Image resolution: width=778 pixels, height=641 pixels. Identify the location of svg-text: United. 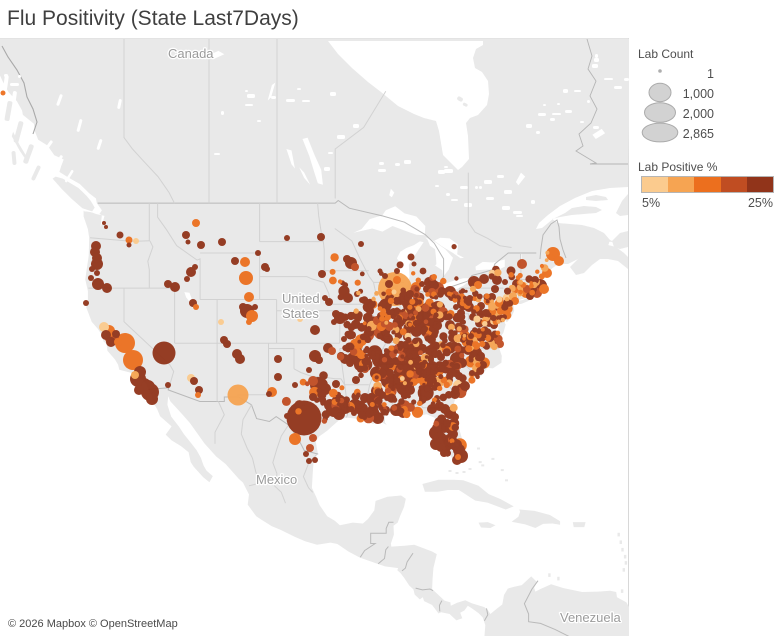
(301, 298).